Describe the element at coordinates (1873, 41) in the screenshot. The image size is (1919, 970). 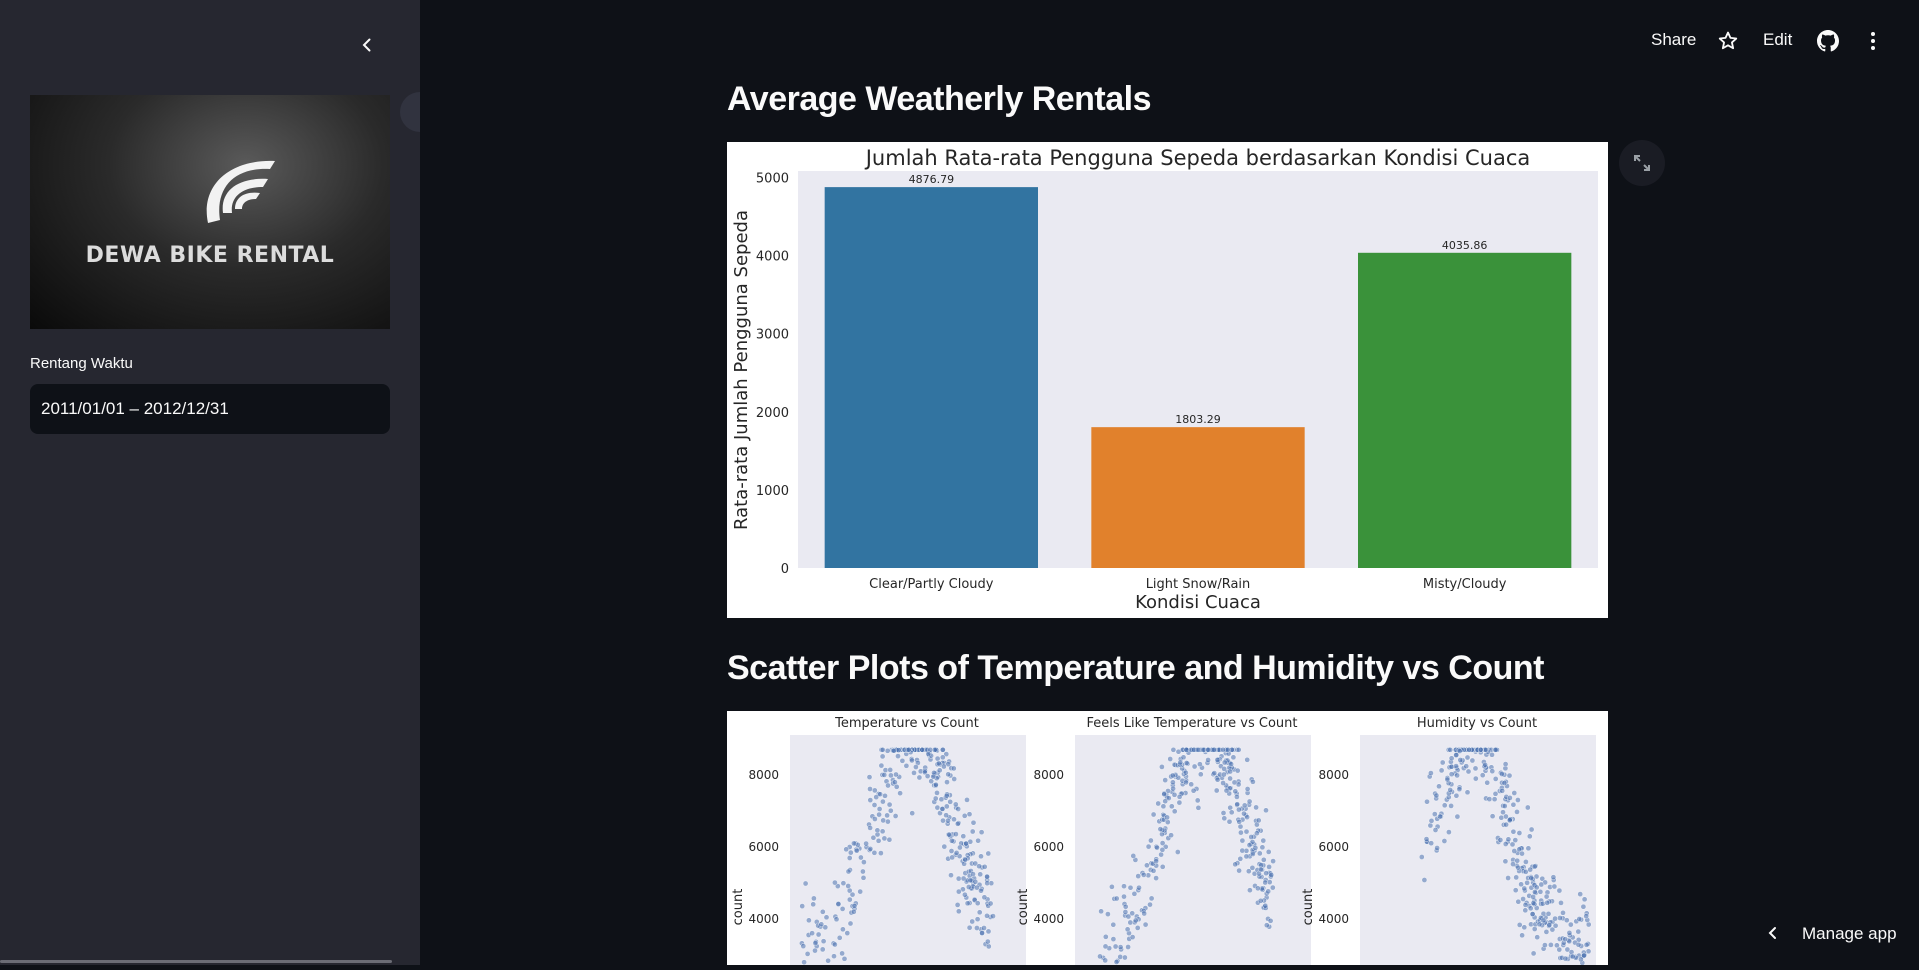
I see `main-menu-button` at that location.